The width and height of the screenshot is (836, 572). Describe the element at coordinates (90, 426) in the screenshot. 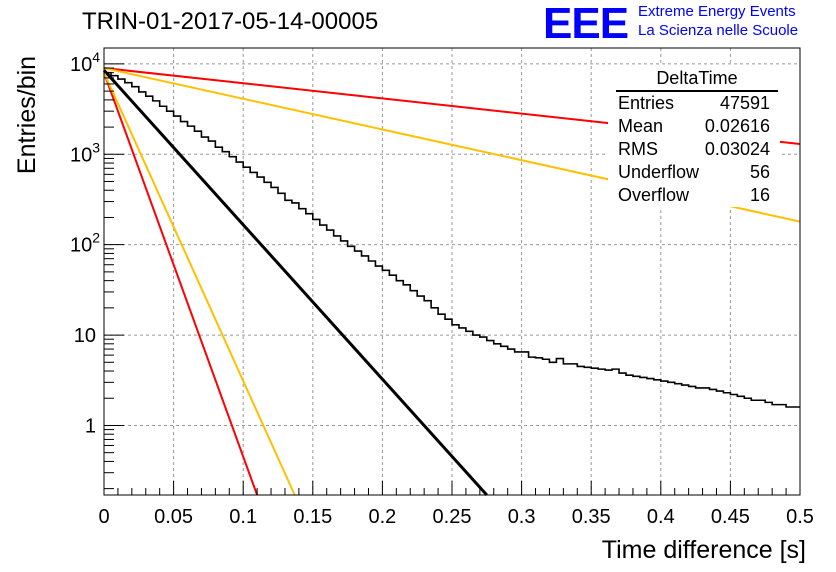

I see `y-tick-label: 1` at that location.